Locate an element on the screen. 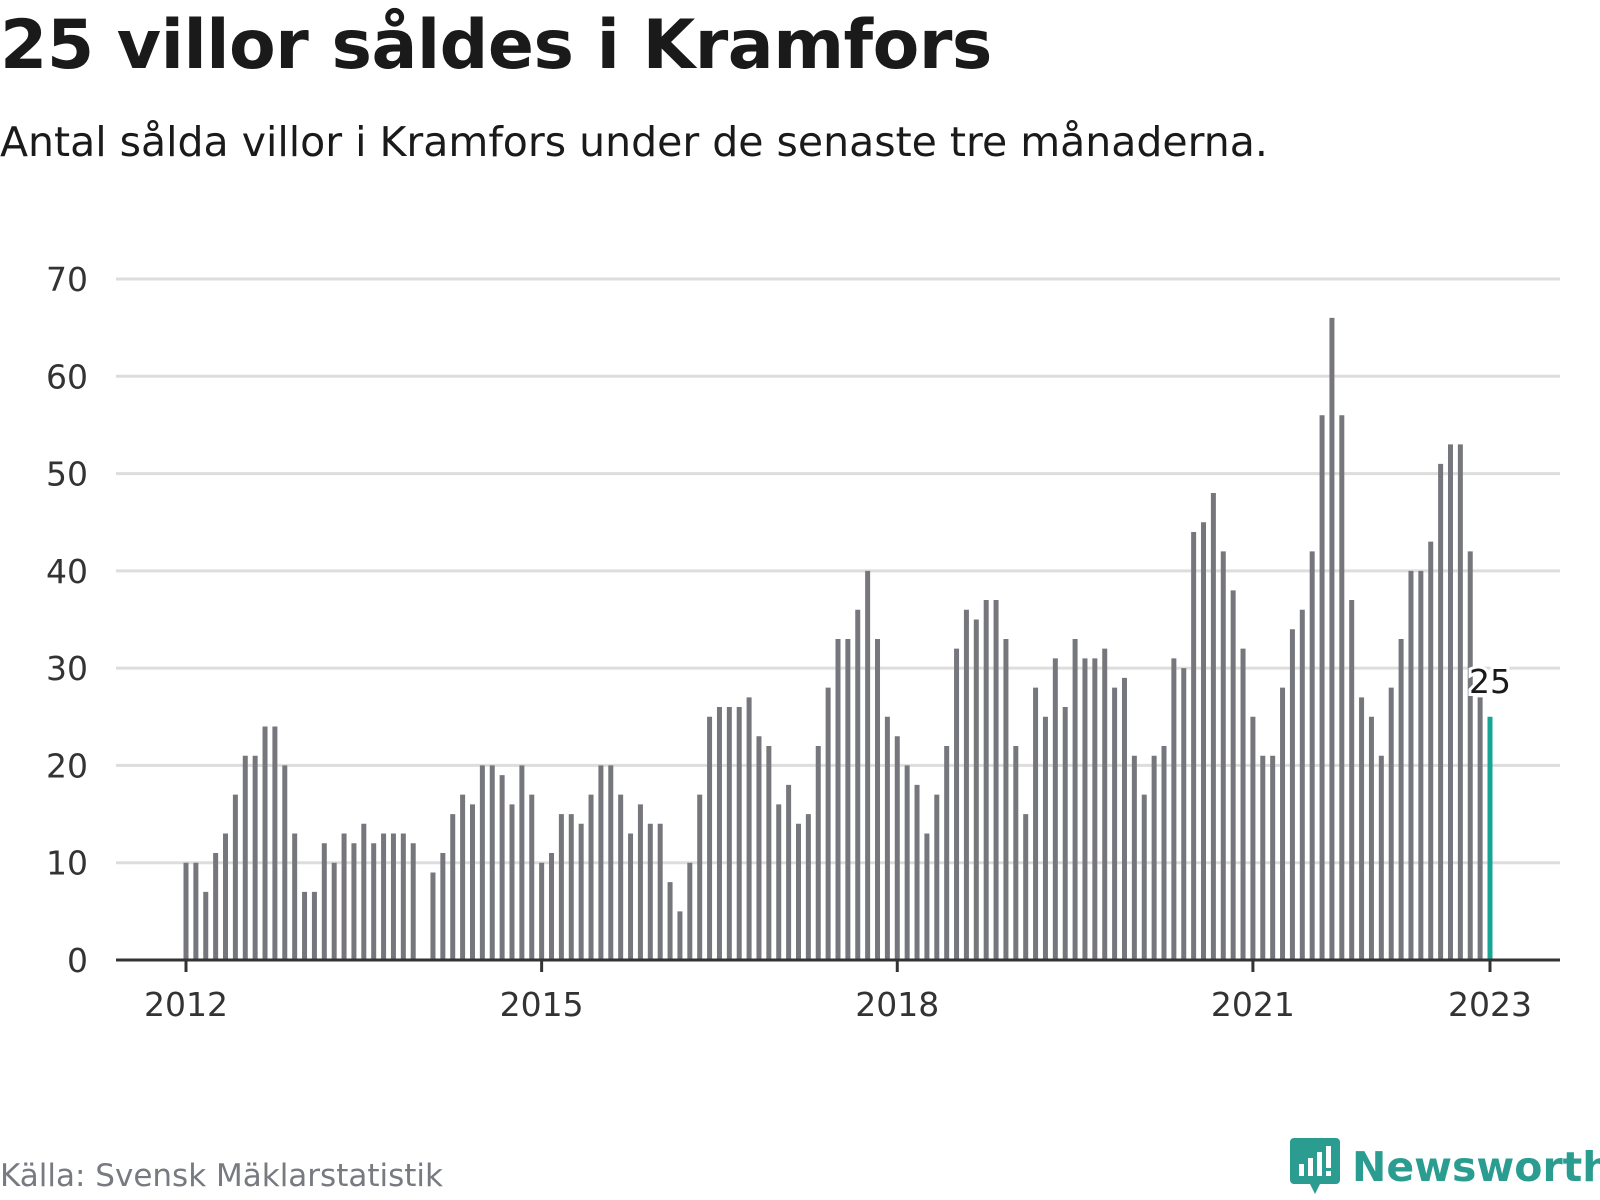  x-axis-ticks: 2012 2015 2018 2021 2023 is located at coordinates (838, 992).